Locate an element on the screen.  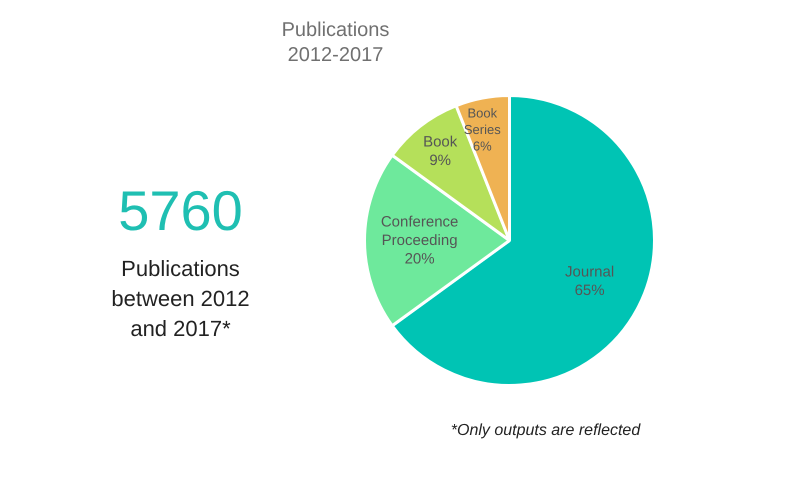
text: *Only outputs are reflected is located at coordinates (546, 430).